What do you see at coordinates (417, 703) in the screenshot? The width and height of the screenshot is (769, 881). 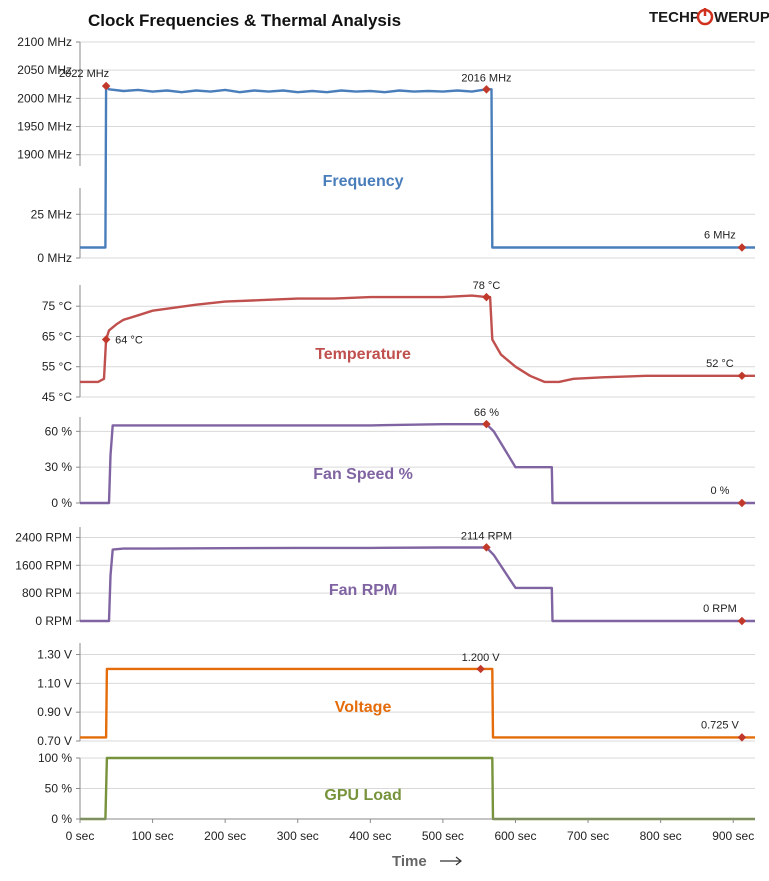 I see `series-line-voltage` at bounding box center [417, 703].